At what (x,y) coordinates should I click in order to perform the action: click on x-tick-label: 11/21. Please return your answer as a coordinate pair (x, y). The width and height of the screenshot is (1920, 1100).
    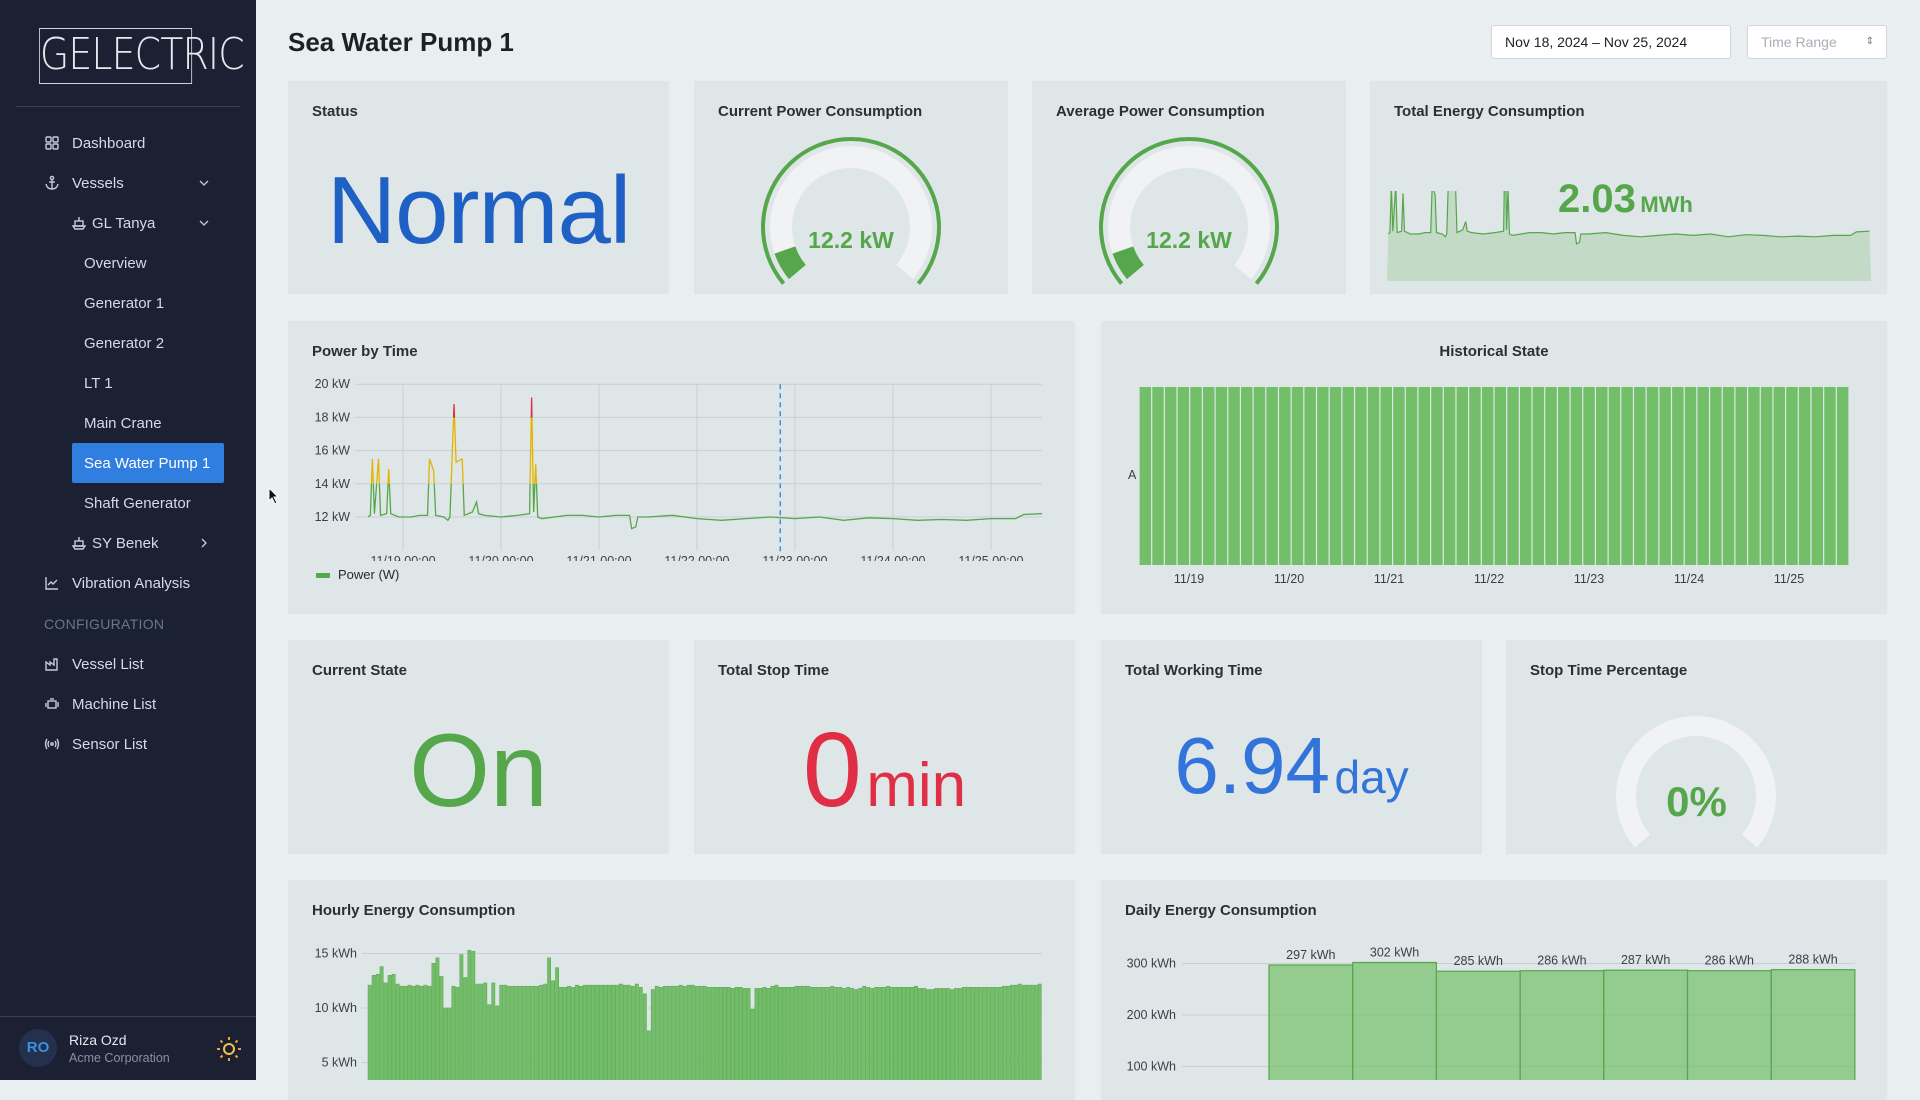
    Looking at the image, I should click on (1389, 579).